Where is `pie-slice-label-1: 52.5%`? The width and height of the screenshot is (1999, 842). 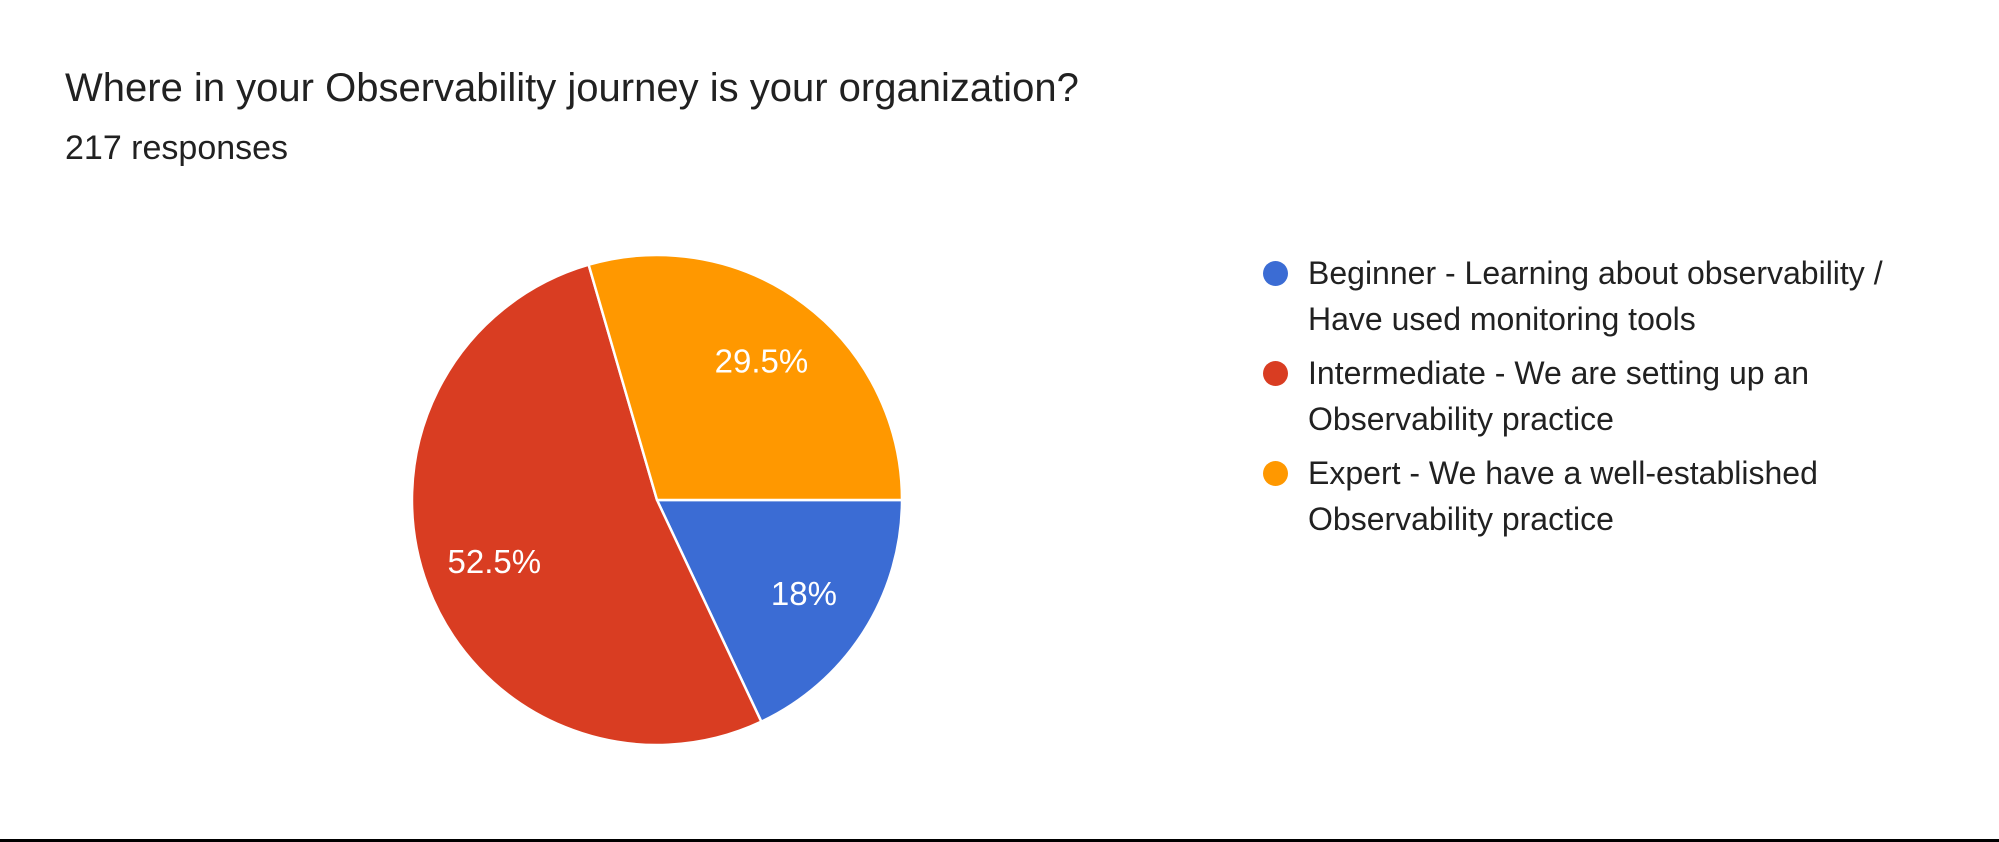 pie-slice-label-1: 52.5% is located at coordinates (495, 561).